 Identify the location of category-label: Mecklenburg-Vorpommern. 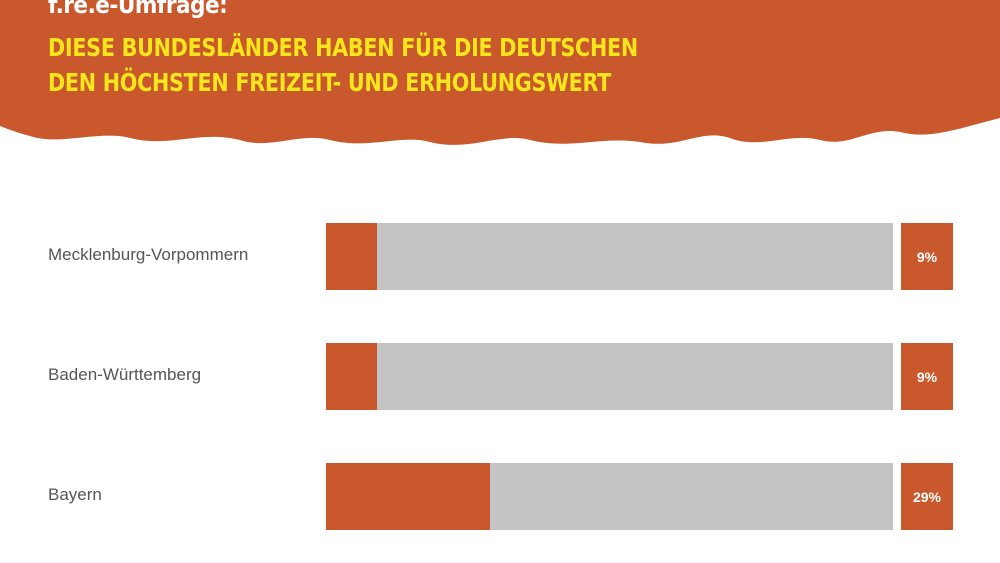
(148, 254).